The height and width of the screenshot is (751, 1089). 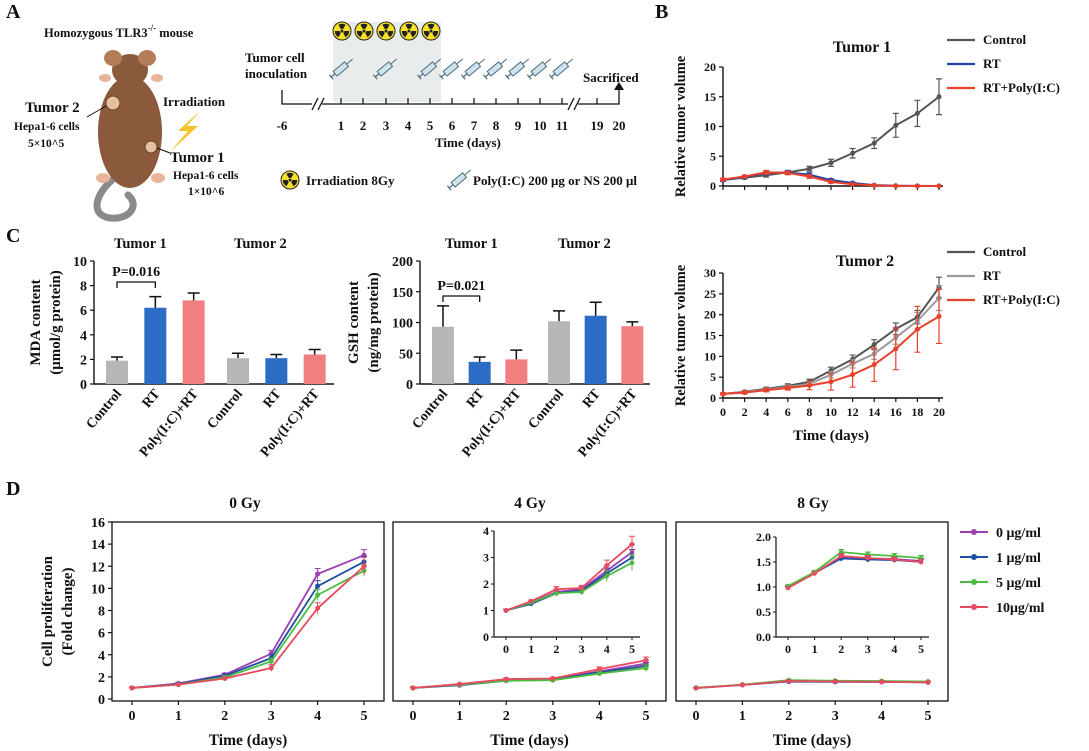 What do you see at coordinates (788, 412) in the screenshot?
I see `x-tick-label: 6` at bounding box center [788, 412].